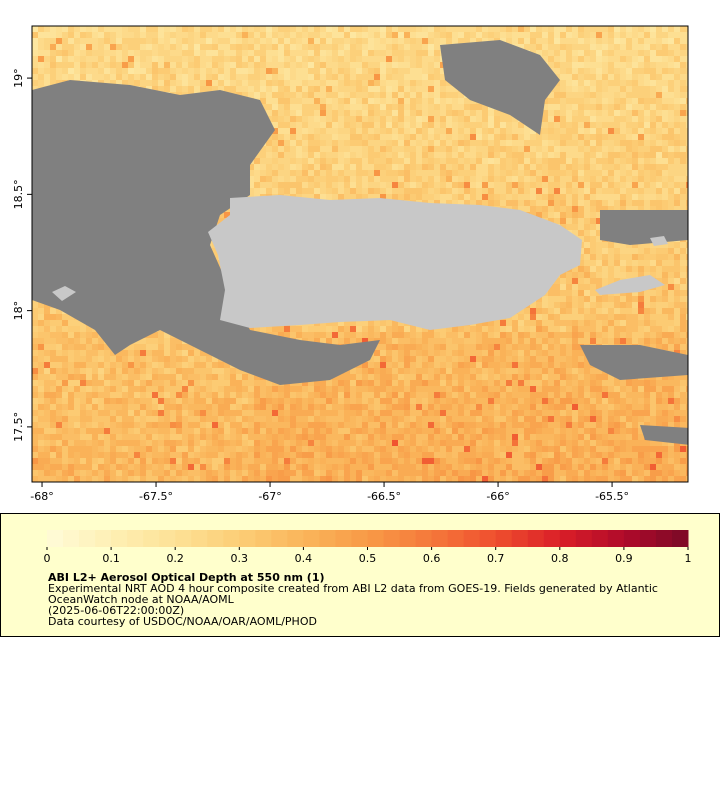 This screenshot has width=720, height=800. I want to click on colorbar-tick-label: 0.7, so click(496, 558).